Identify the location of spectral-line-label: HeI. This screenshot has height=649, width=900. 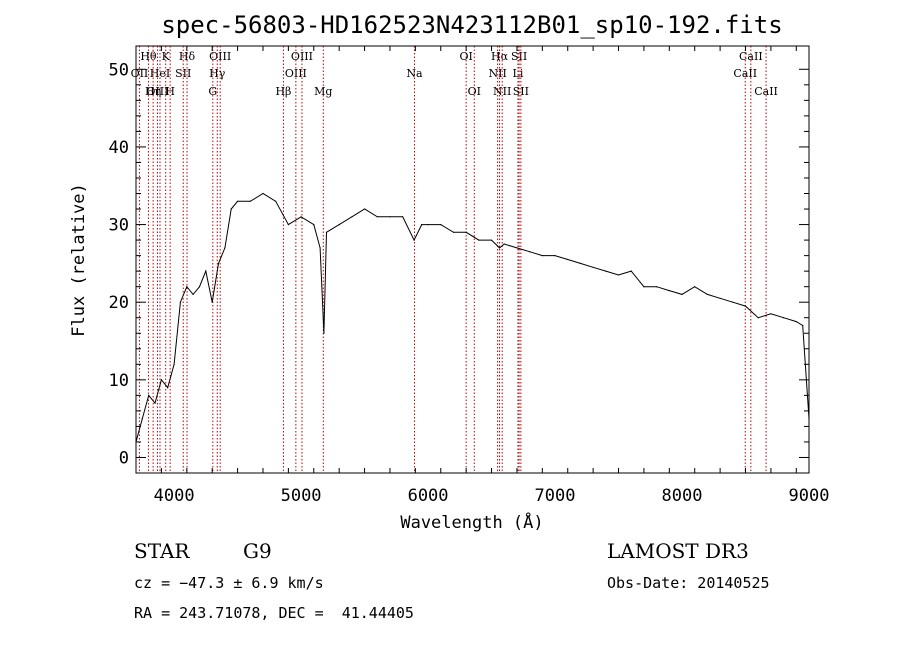
(160, 73).